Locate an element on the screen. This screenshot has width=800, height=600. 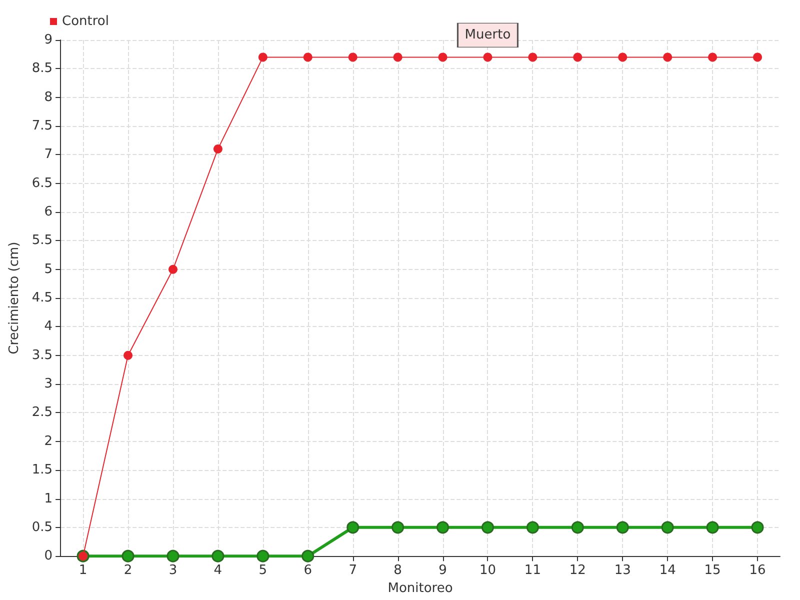
x-tick-label: 11 is located at coordinates (532, 570).